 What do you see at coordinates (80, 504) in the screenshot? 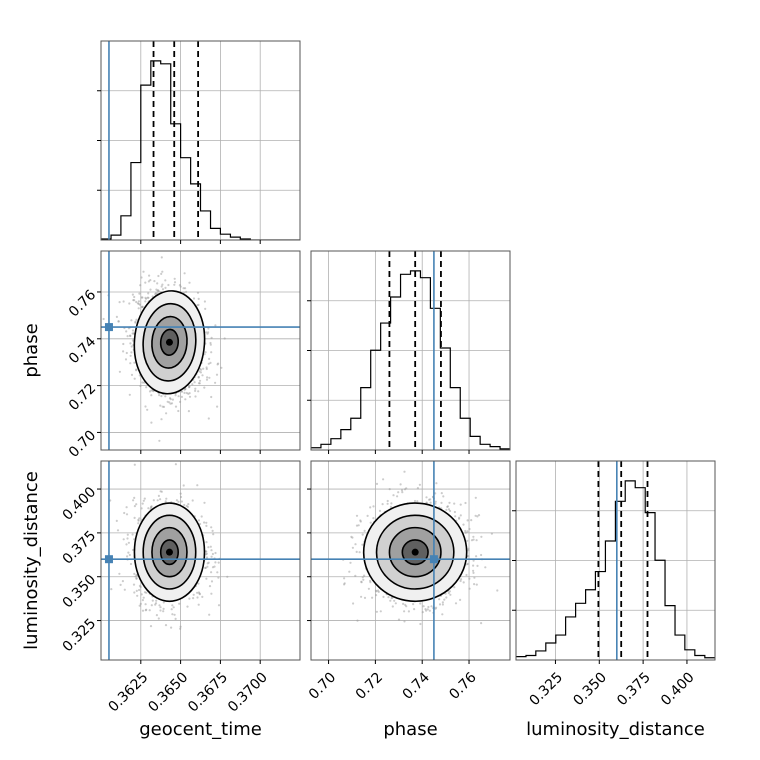
I see `y-tick-label: 0.400` at bounding box center [80, 504].